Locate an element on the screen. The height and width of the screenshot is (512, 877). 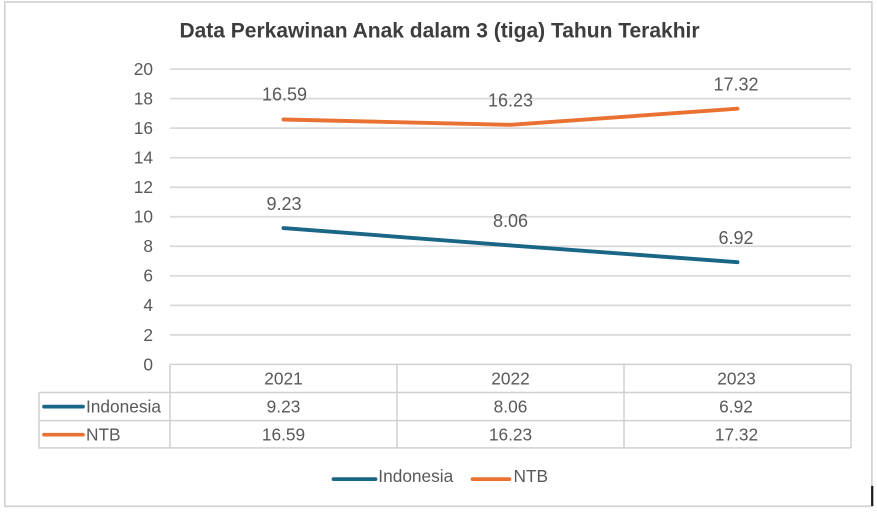
svg-text: 20 is located at coordinates (143, 69).